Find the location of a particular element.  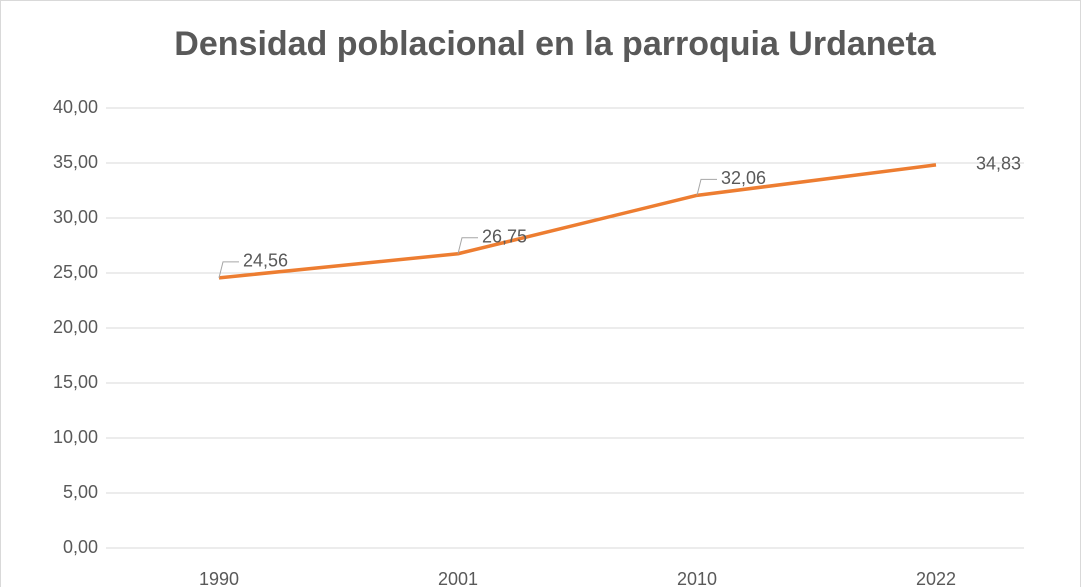

x-tick-label: 2001 is located at coordinates (458, 578).